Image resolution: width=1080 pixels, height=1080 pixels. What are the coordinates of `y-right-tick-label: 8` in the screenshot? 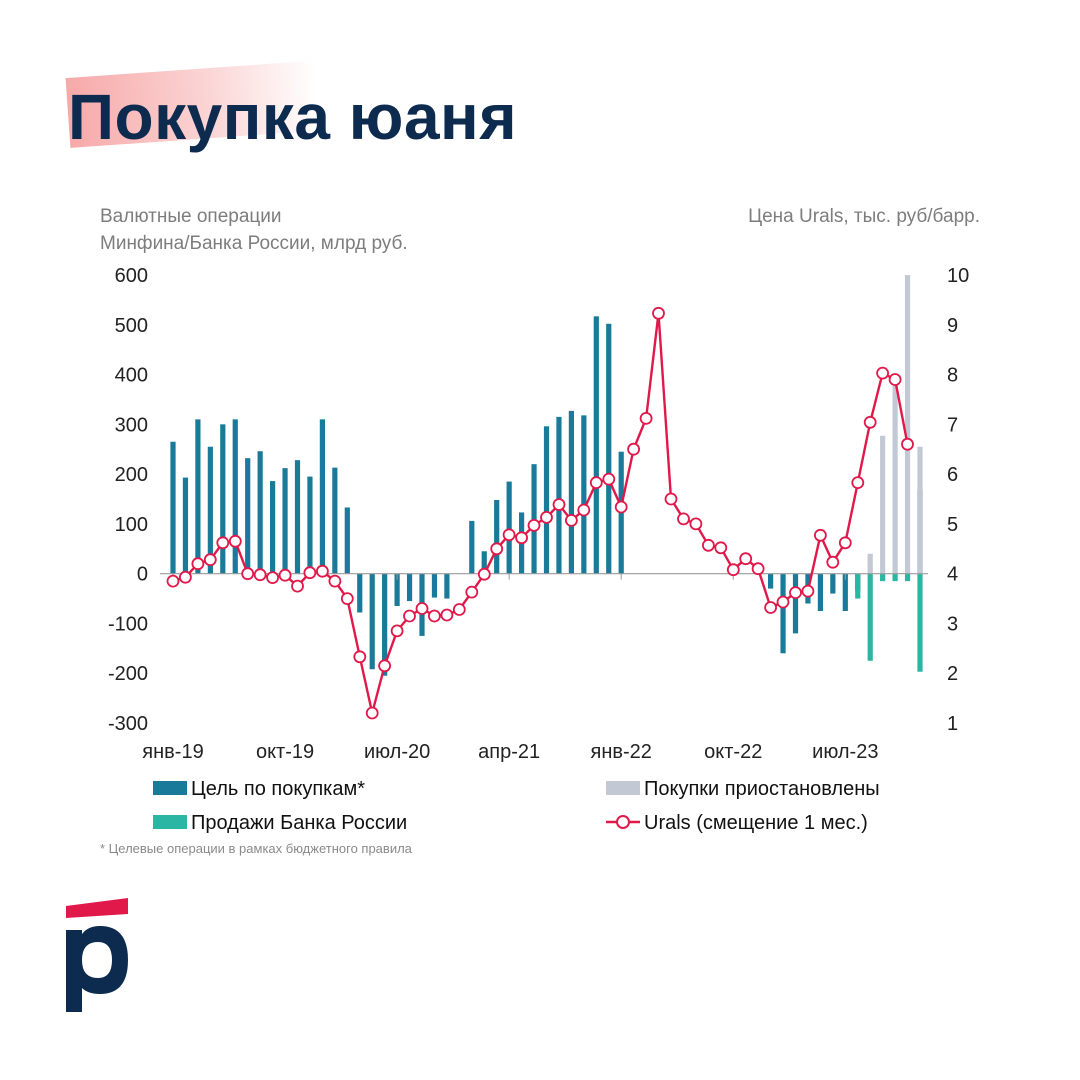 It's located at (952, 376).